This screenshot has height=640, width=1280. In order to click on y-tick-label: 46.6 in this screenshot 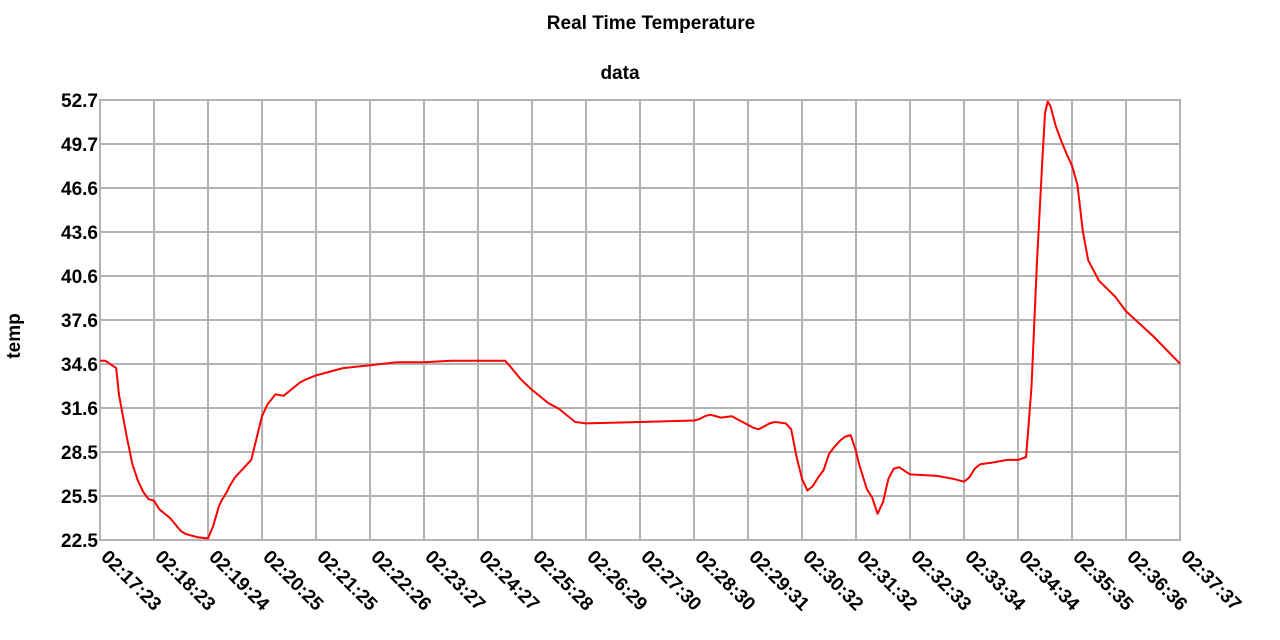, I will do `click(79, 189)`.